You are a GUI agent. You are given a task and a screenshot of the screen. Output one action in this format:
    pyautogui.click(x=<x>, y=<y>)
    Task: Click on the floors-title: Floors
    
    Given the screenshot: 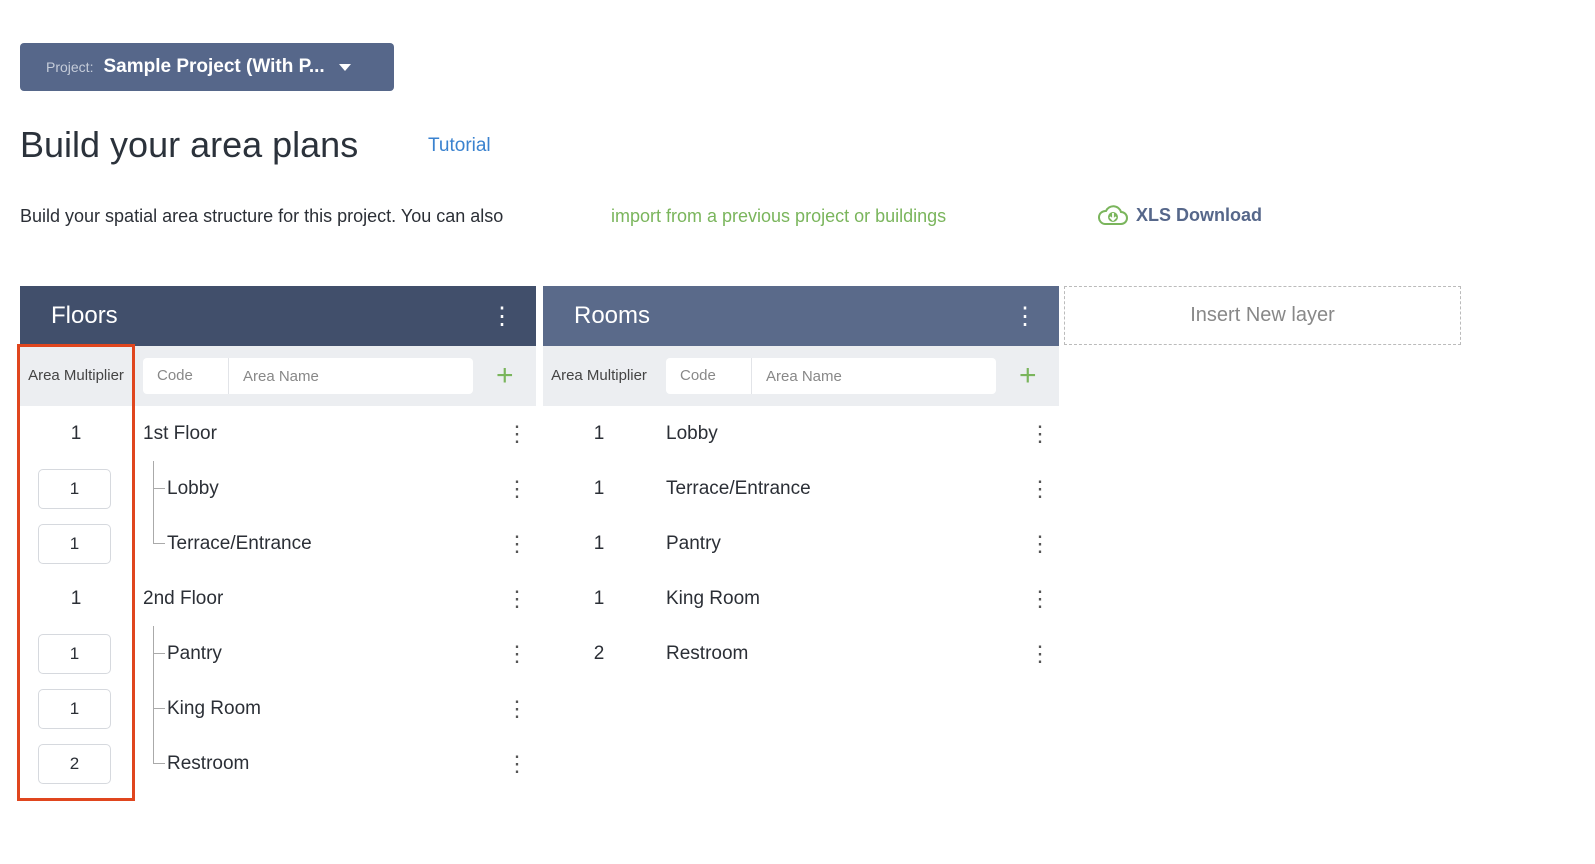 What is the action you would take?
    pyautogui.click(x=84, y=315)
    